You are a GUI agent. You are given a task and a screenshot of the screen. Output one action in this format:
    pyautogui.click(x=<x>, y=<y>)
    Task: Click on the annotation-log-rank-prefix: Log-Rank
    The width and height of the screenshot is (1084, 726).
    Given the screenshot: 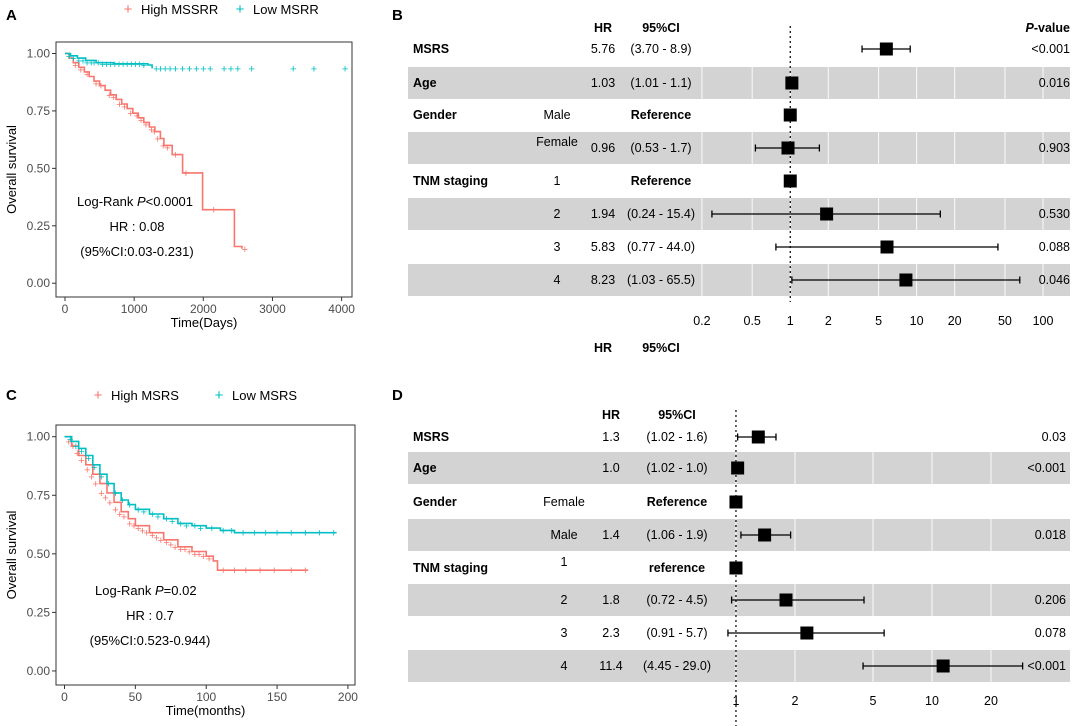 What is the action you would take?
    pyautogui.click(x=107, y=201)
    